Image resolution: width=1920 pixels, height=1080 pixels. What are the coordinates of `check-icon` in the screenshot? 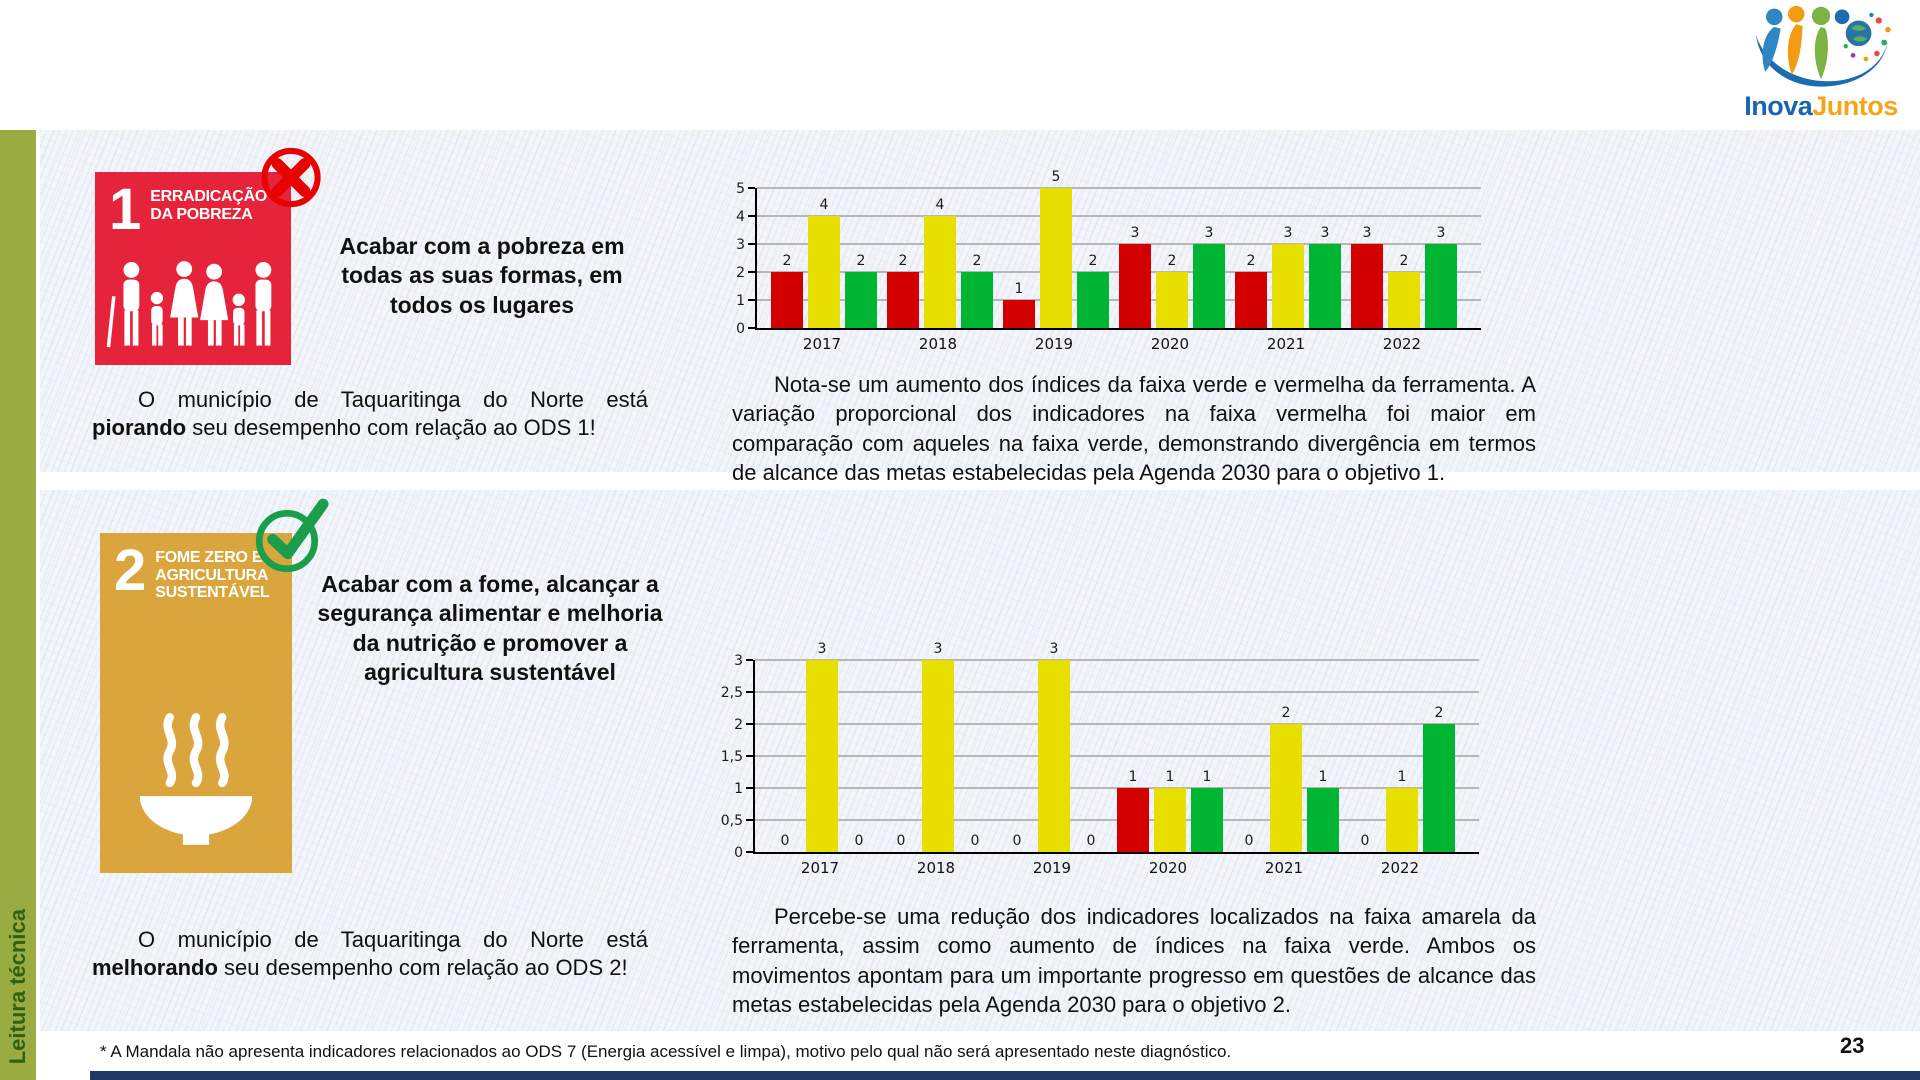 It's located at (292, 535).